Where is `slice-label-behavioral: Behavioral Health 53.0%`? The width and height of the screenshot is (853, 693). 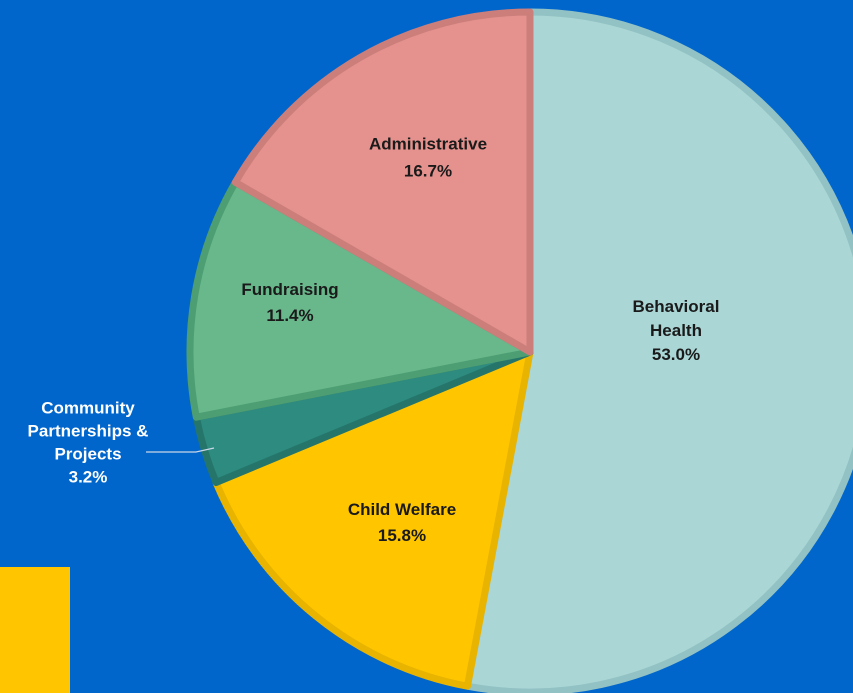
slice-label-behavioral: Behavioral Health 53.0% is located at coordinates (676, 330).